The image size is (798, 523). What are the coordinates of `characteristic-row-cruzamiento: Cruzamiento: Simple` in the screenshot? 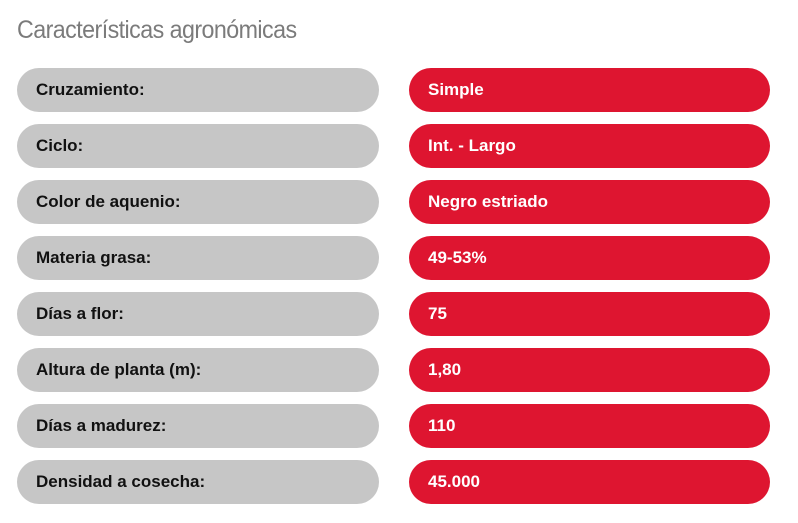 It's located at (393, 90).